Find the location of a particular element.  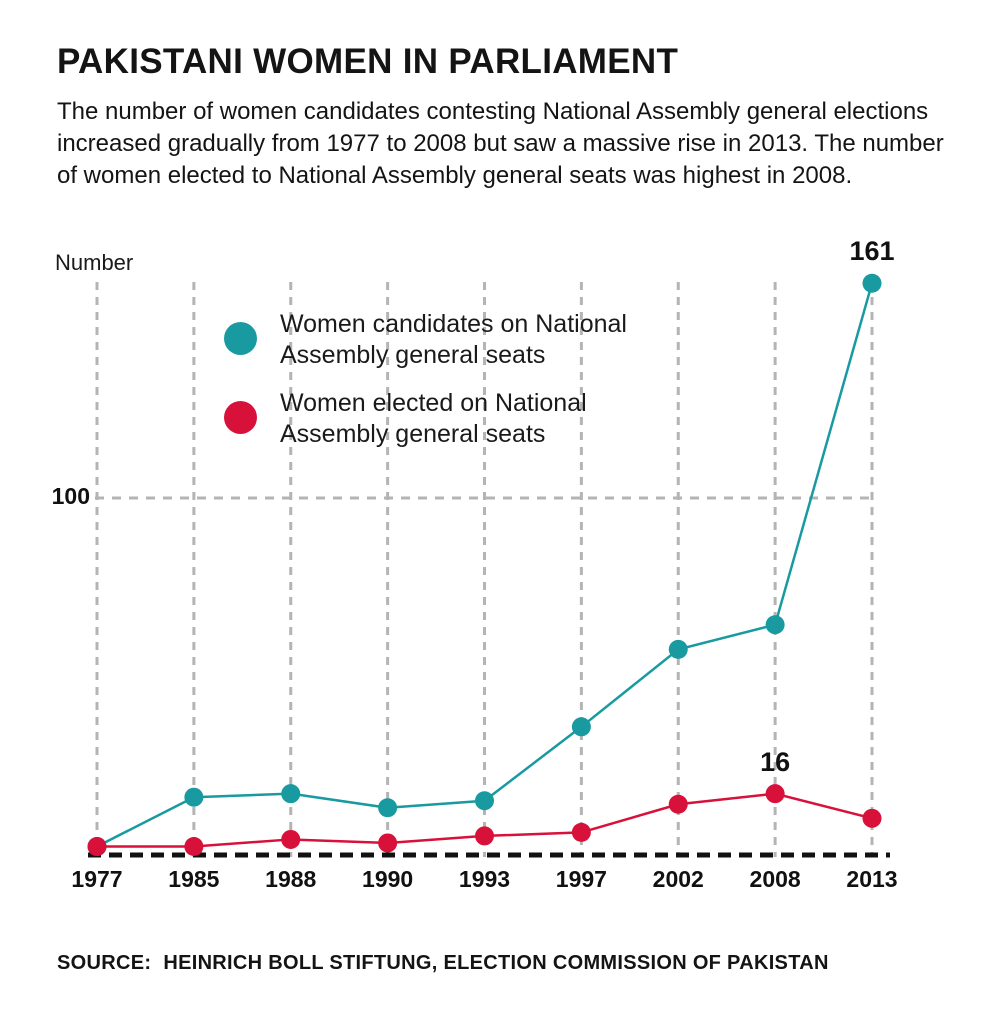

data-point-elected-1990 is located at coordinates (388, 843).